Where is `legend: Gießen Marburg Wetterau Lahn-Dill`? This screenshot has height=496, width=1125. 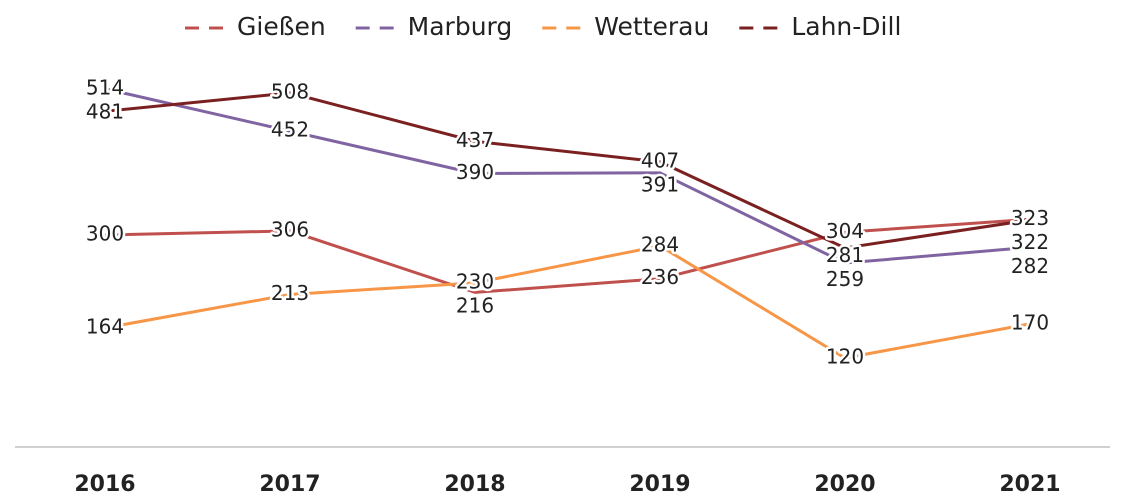 legend: Gießen Marburg Wetterau Lahn-Dill is located at coordinates (543, 26).